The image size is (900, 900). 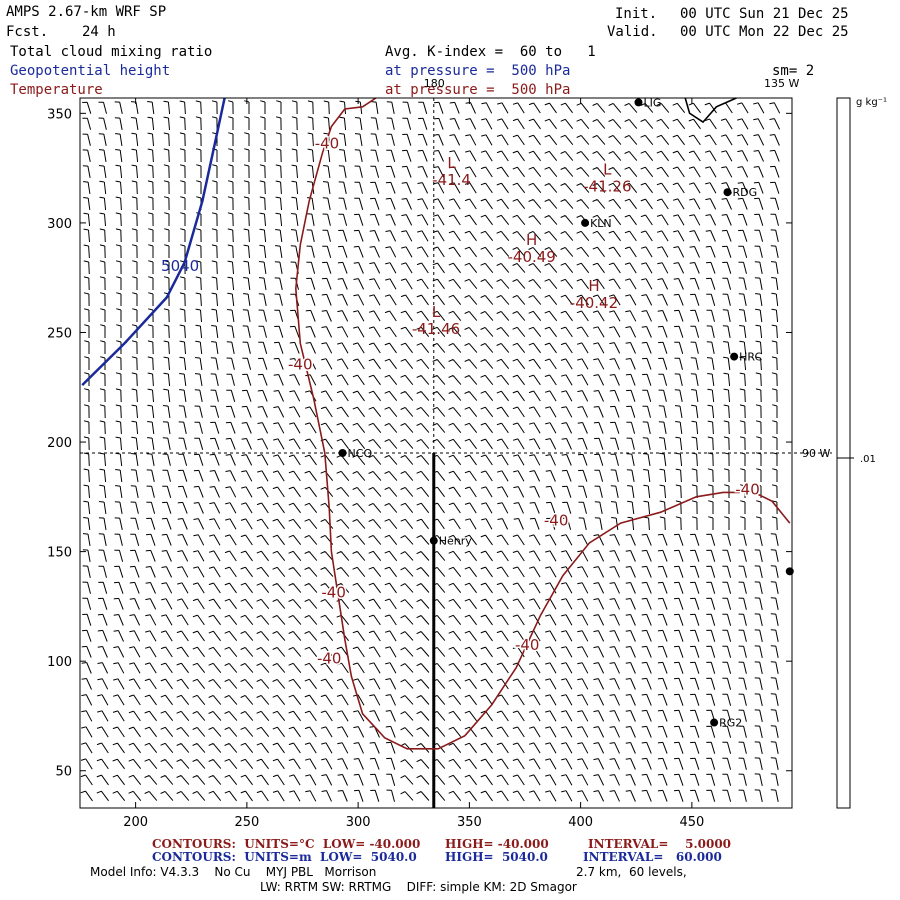 I want to click on valid-label: Valid., so click(x=632, y=32).